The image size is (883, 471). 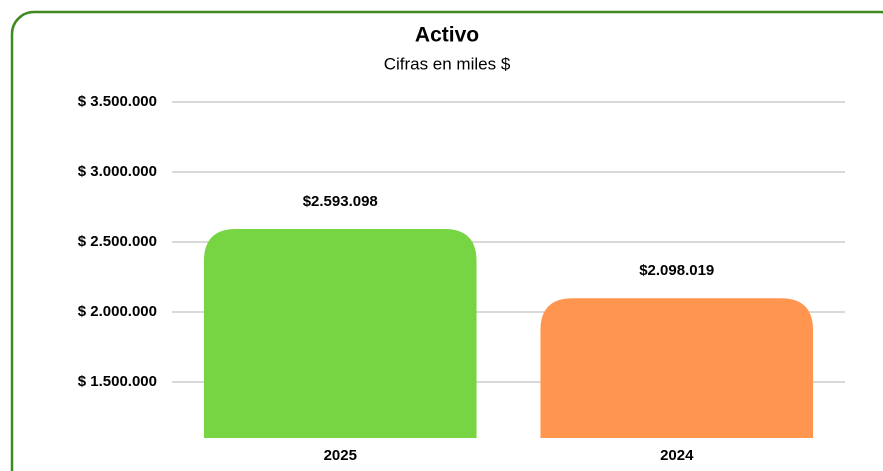 What do you see at coordinates (117, 171) in the screenshot?
I see `y-tick-label: $ 3.000.000` at bounding box center [117, 171].